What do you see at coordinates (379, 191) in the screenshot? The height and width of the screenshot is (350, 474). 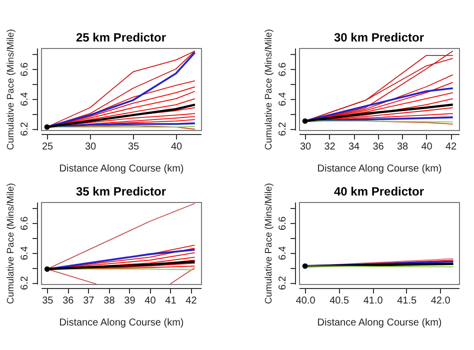 I see `chart-title: 40 km Predictor` at bounding box center [379, 191].